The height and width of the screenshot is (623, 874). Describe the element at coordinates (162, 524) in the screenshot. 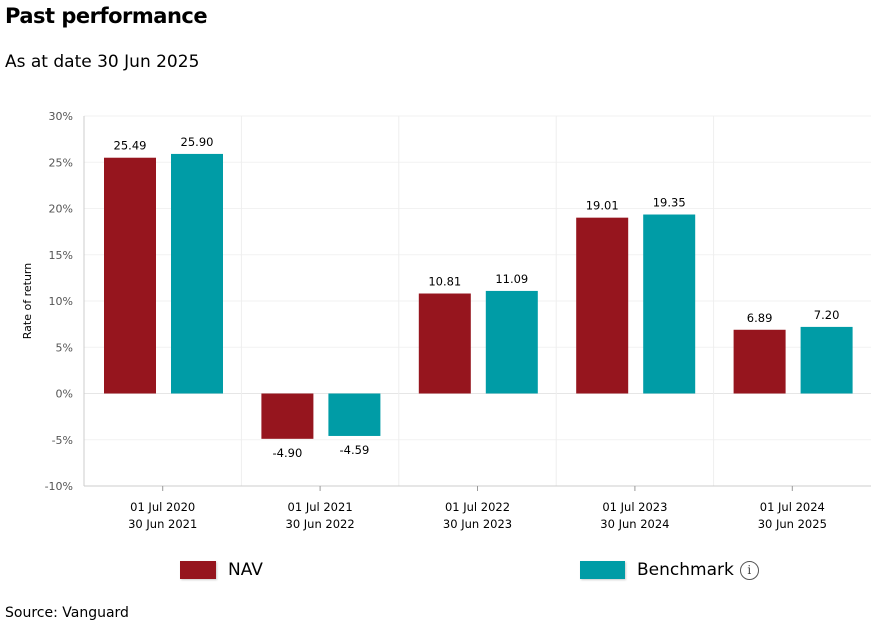

I see `x-tick-label: 30 Jun 2021` at that location.